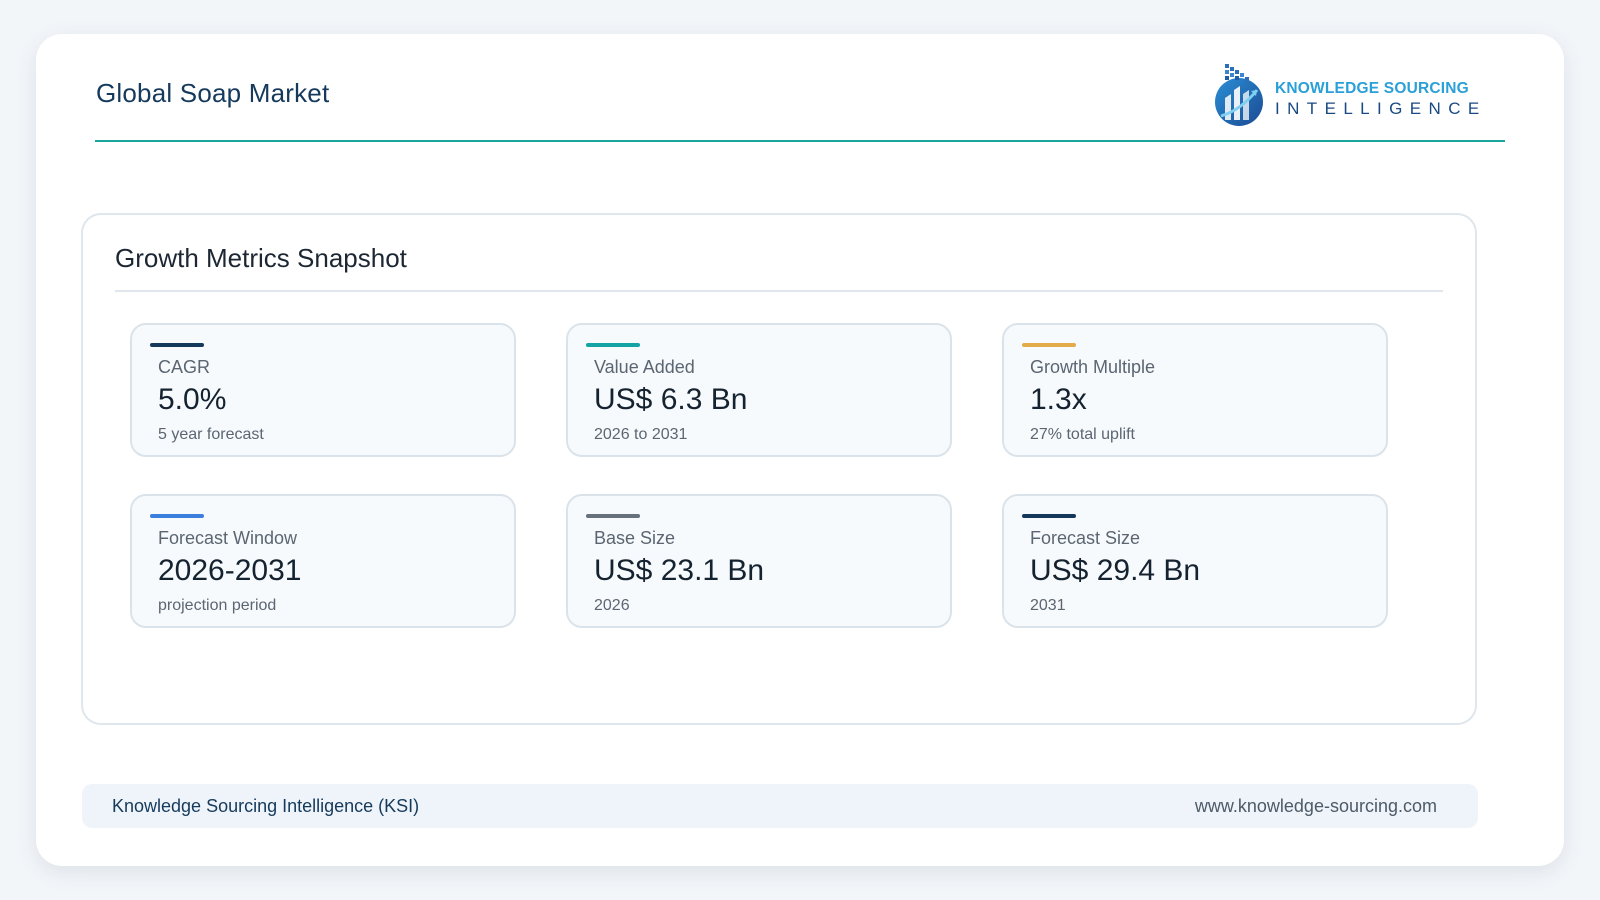 Image resolution: width=1600 pixels, height=900 pixels. I want to click on logo-text-secondary: INTELLIGENCE, so click(1381, 108).